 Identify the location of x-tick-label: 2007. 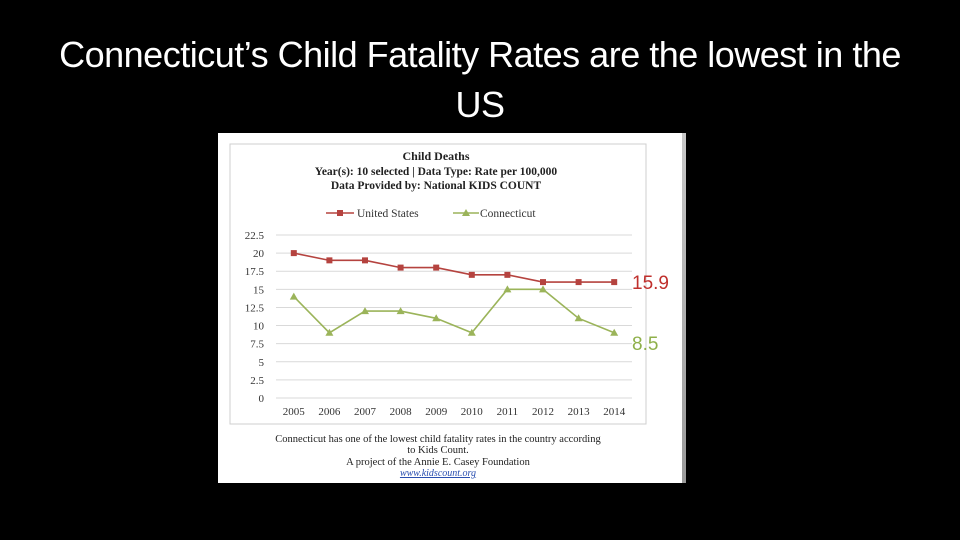
(365, 412).